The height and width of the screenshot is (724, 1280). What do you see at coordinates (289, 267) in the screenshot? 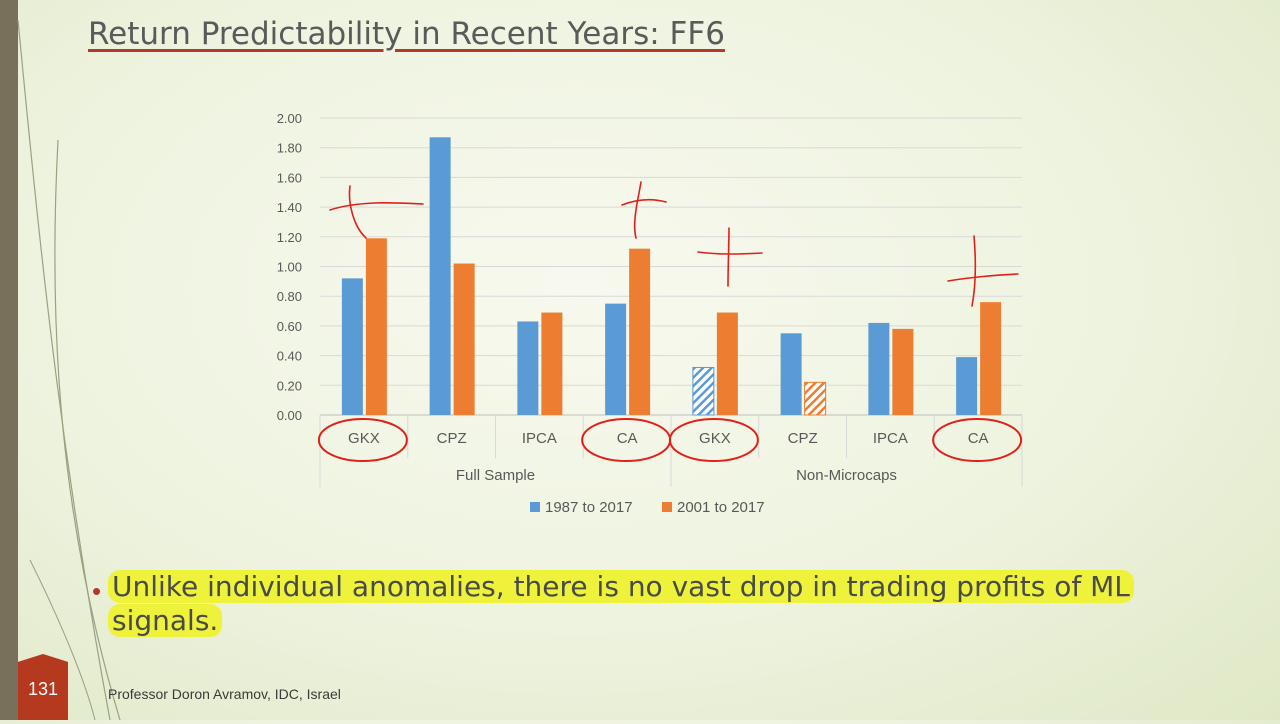
I see `y-tick-label: 1.00` at bounding box center [289, 267].